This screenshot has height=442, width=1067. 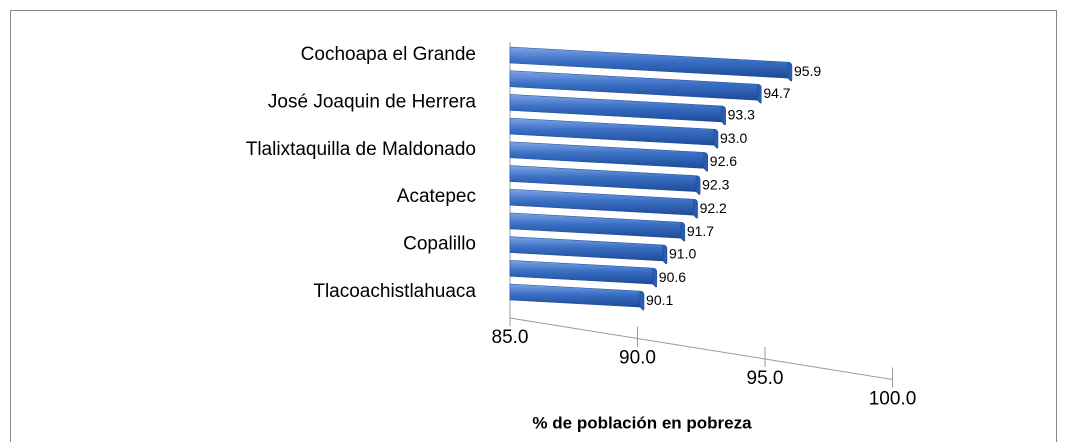 What do you see at coordinates (893, 399) in the screenshot?
I see `x-tick-label: 100.0` at bounding box center [893, 399].